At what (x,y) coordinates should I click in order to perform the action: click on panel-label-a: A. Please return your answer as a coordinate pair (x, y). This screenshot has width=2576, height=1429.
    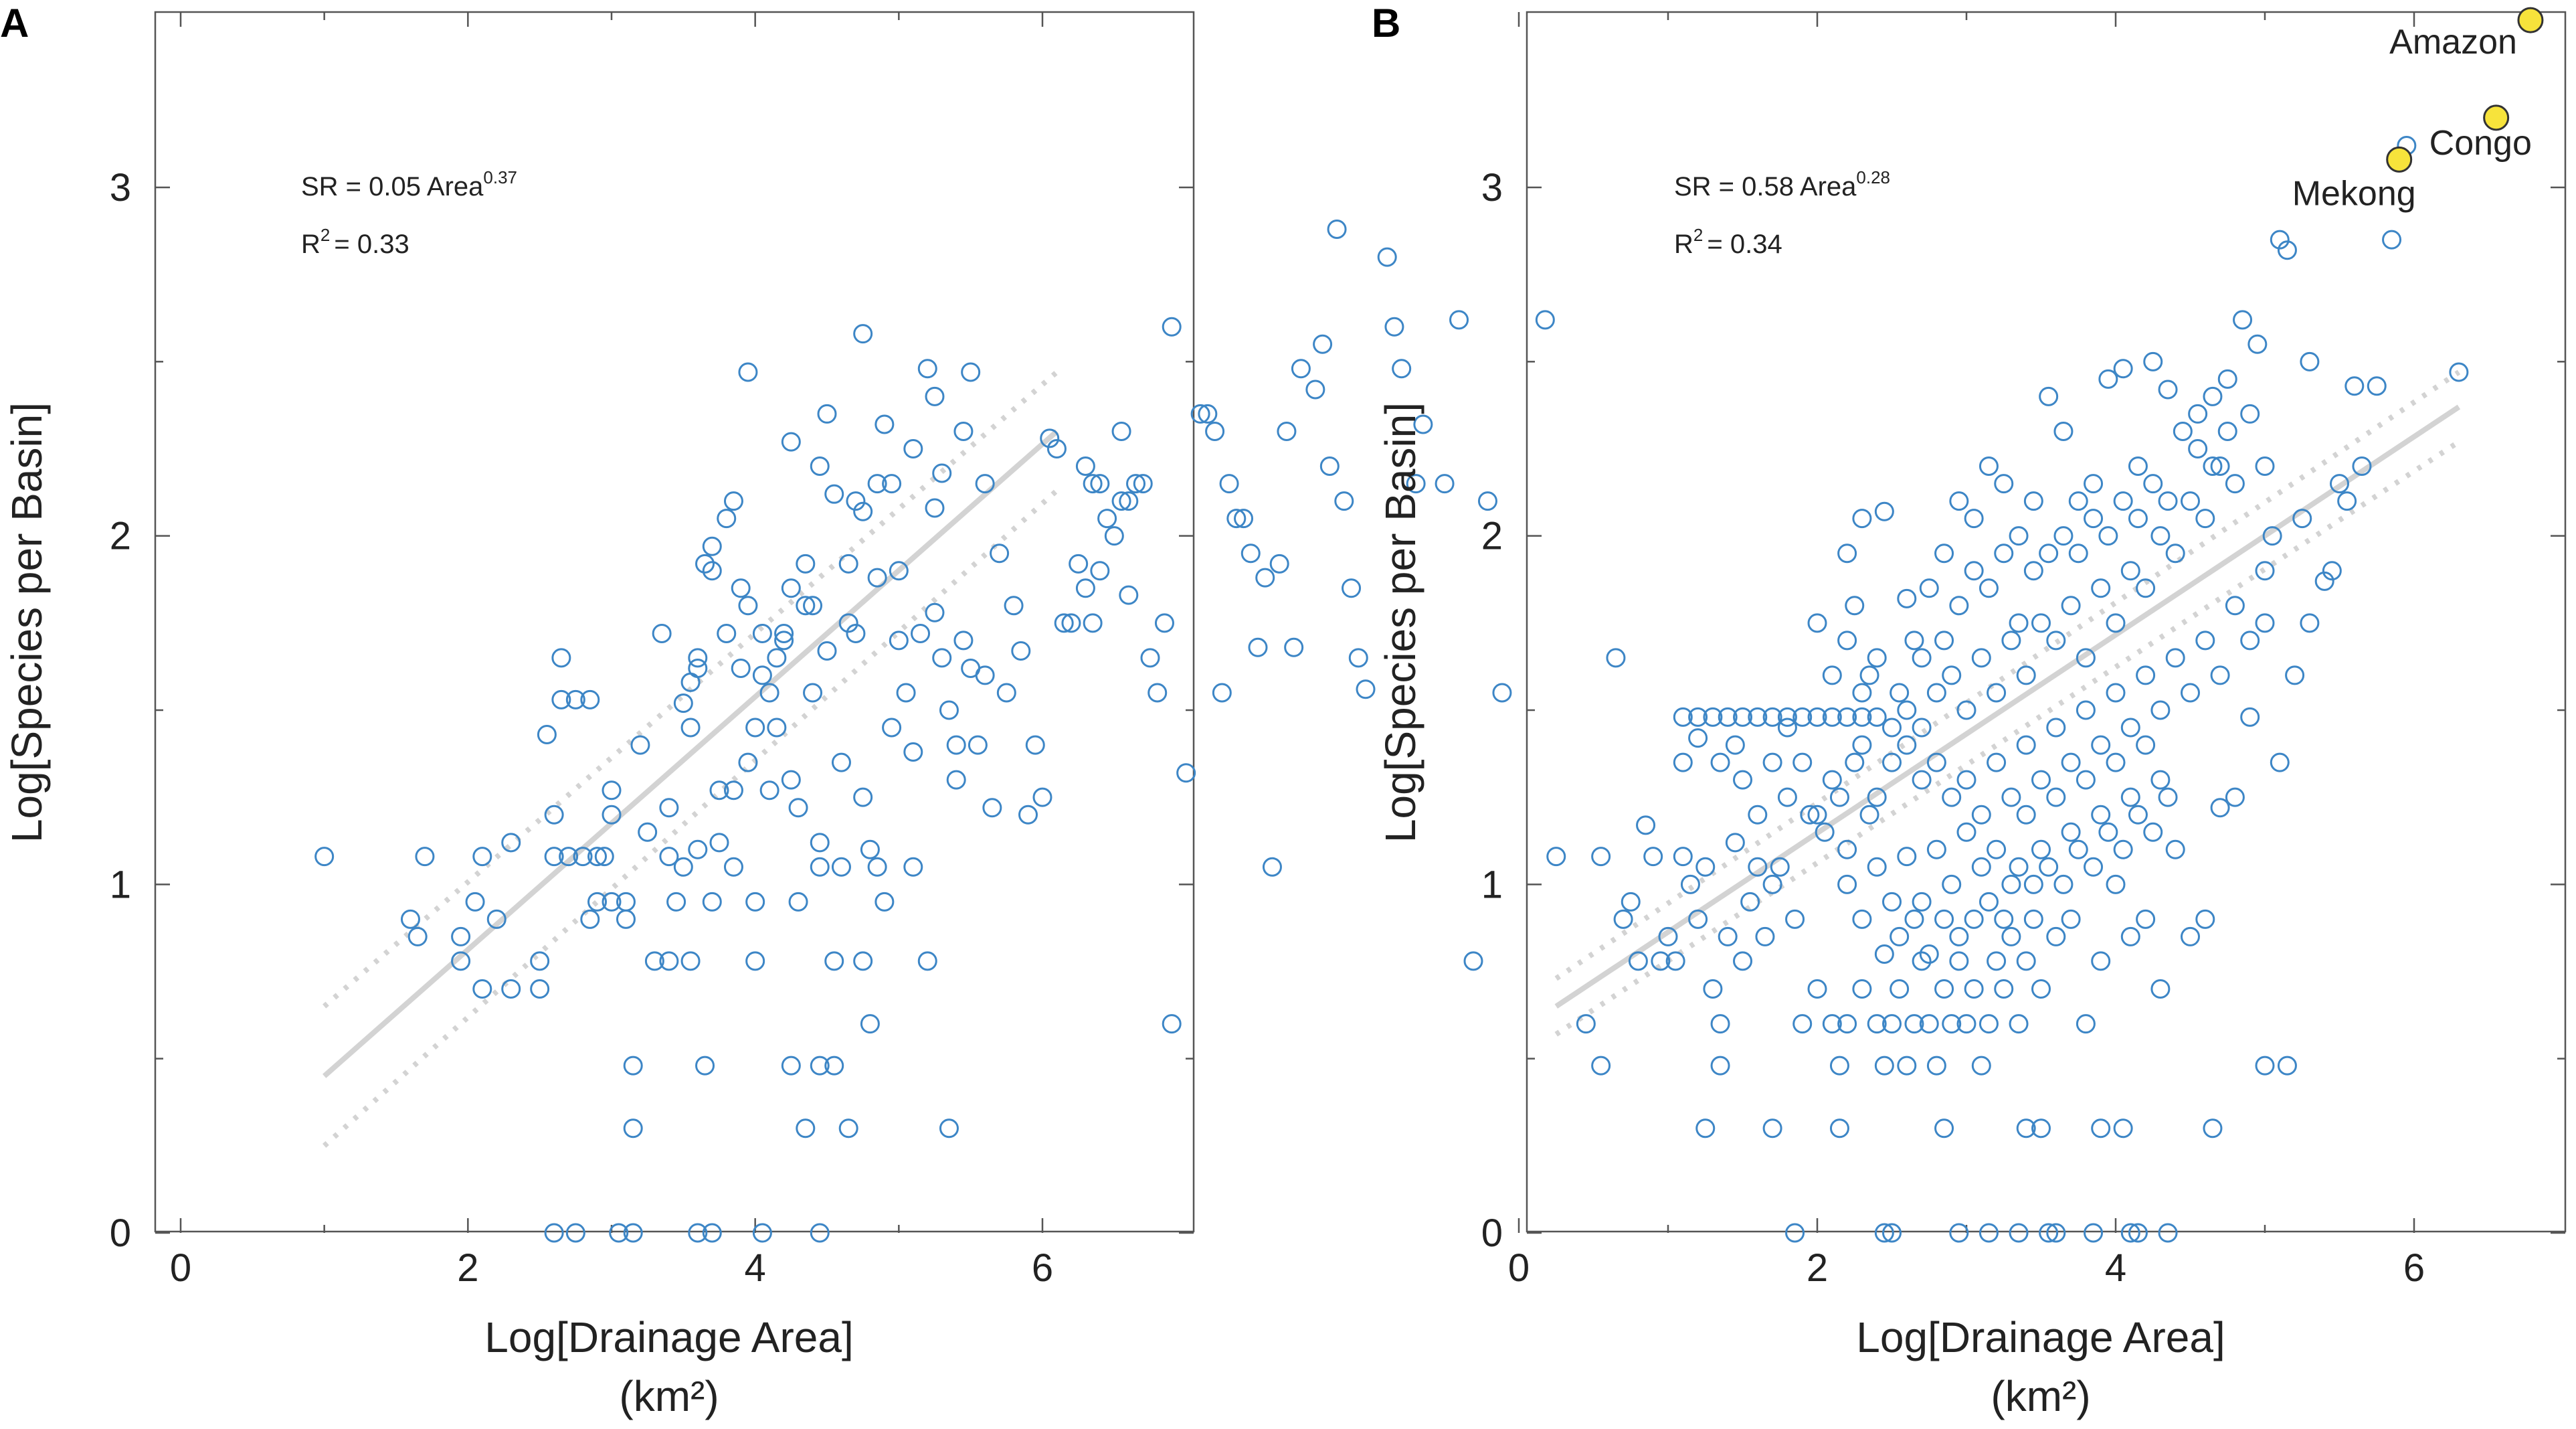
    Looking at the image, I should click on (14, 23).